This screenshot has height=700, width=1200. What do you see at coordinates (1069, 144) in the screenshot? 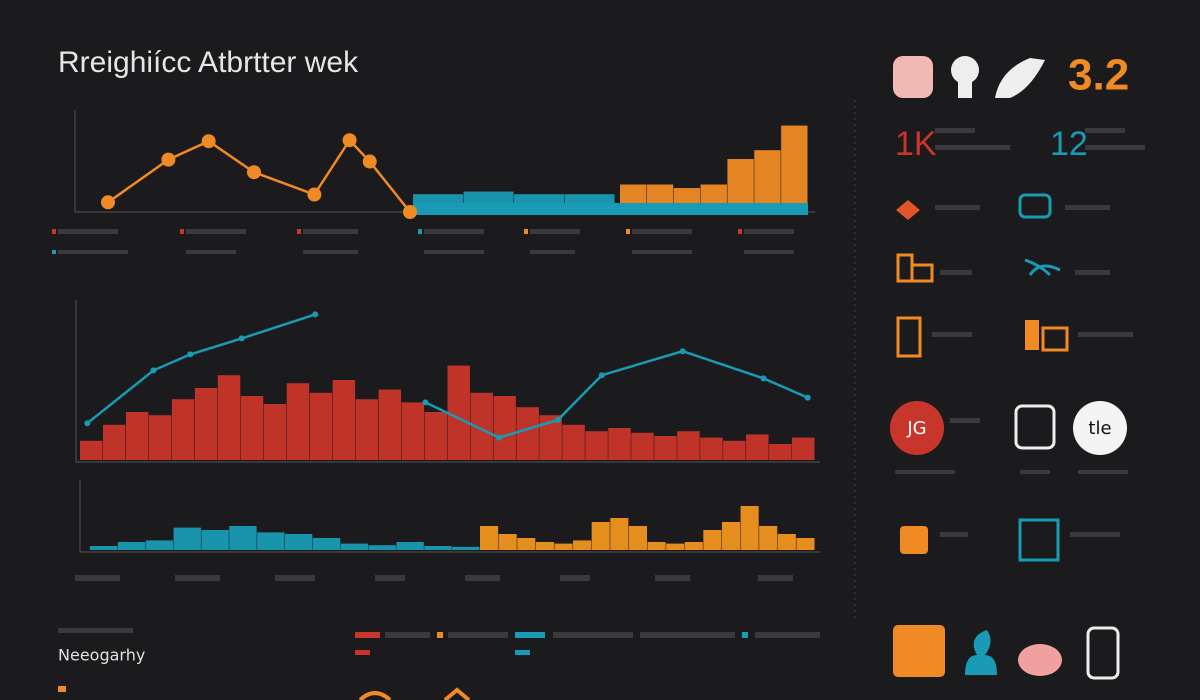
I see `stat: 12` at bounding box center [1069, 144].